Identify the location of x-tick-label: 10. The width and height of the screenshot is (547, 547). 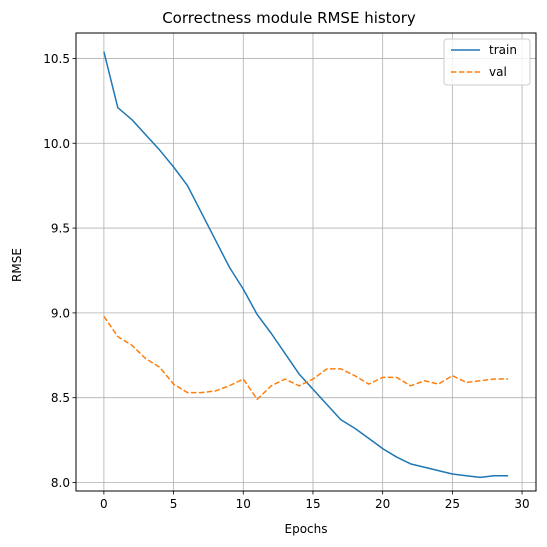
(243, 504).